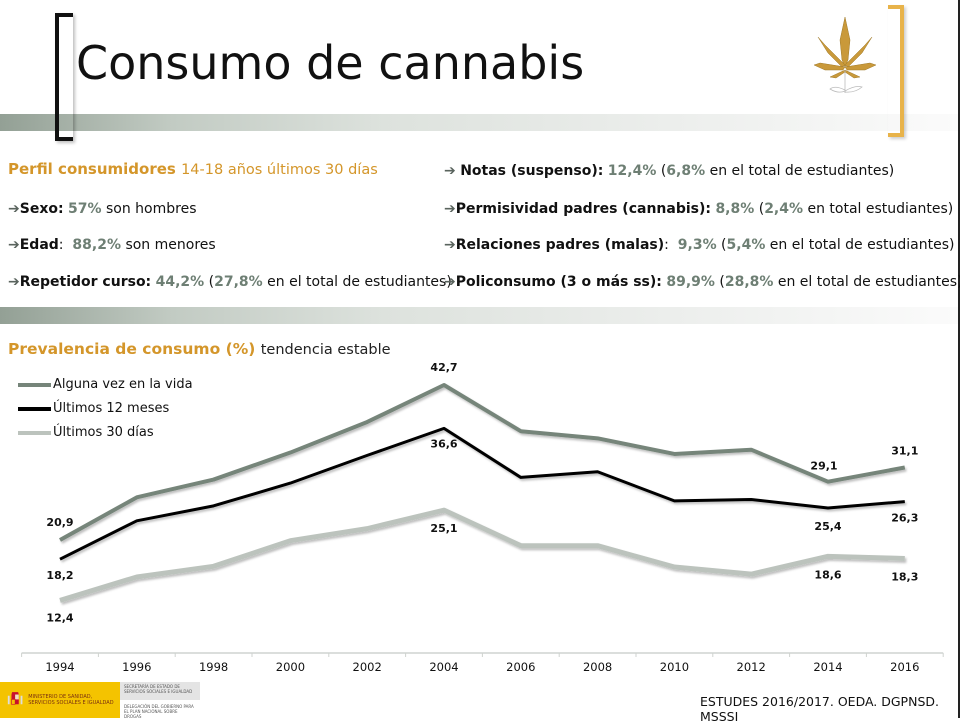 This screenshot has height=724, width=960. What do you see at coordinates (827, 574) in the screenshot?
I see `data-label: 18,6` at bounding box center [827, 574].